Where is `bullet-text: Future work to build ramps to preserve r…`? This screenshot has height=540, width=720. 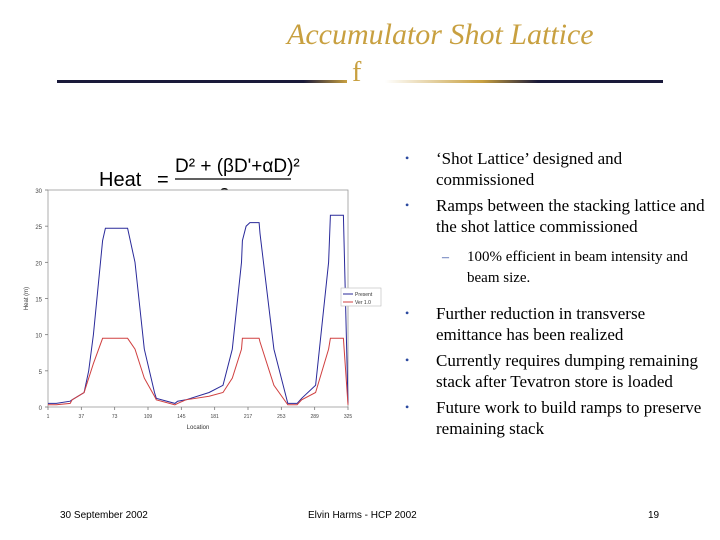
bullet-text: Future work to build ramps to preserve r… is located at coordinates (569, 418).